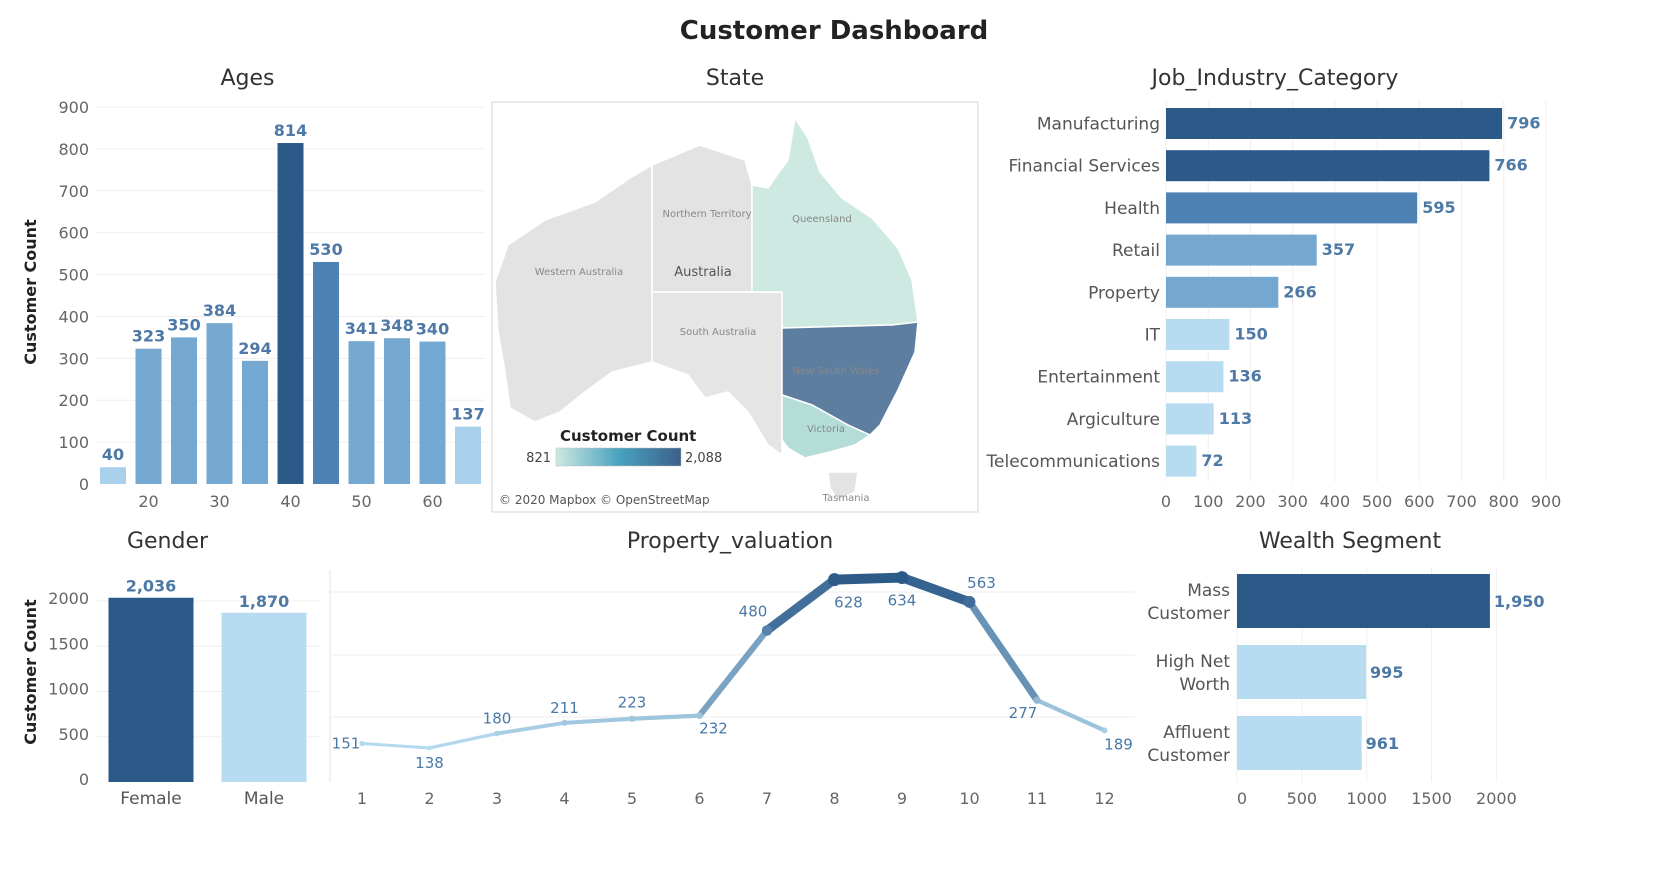  I want to click on job-category-label: Entertainment, so click(1098, 378).